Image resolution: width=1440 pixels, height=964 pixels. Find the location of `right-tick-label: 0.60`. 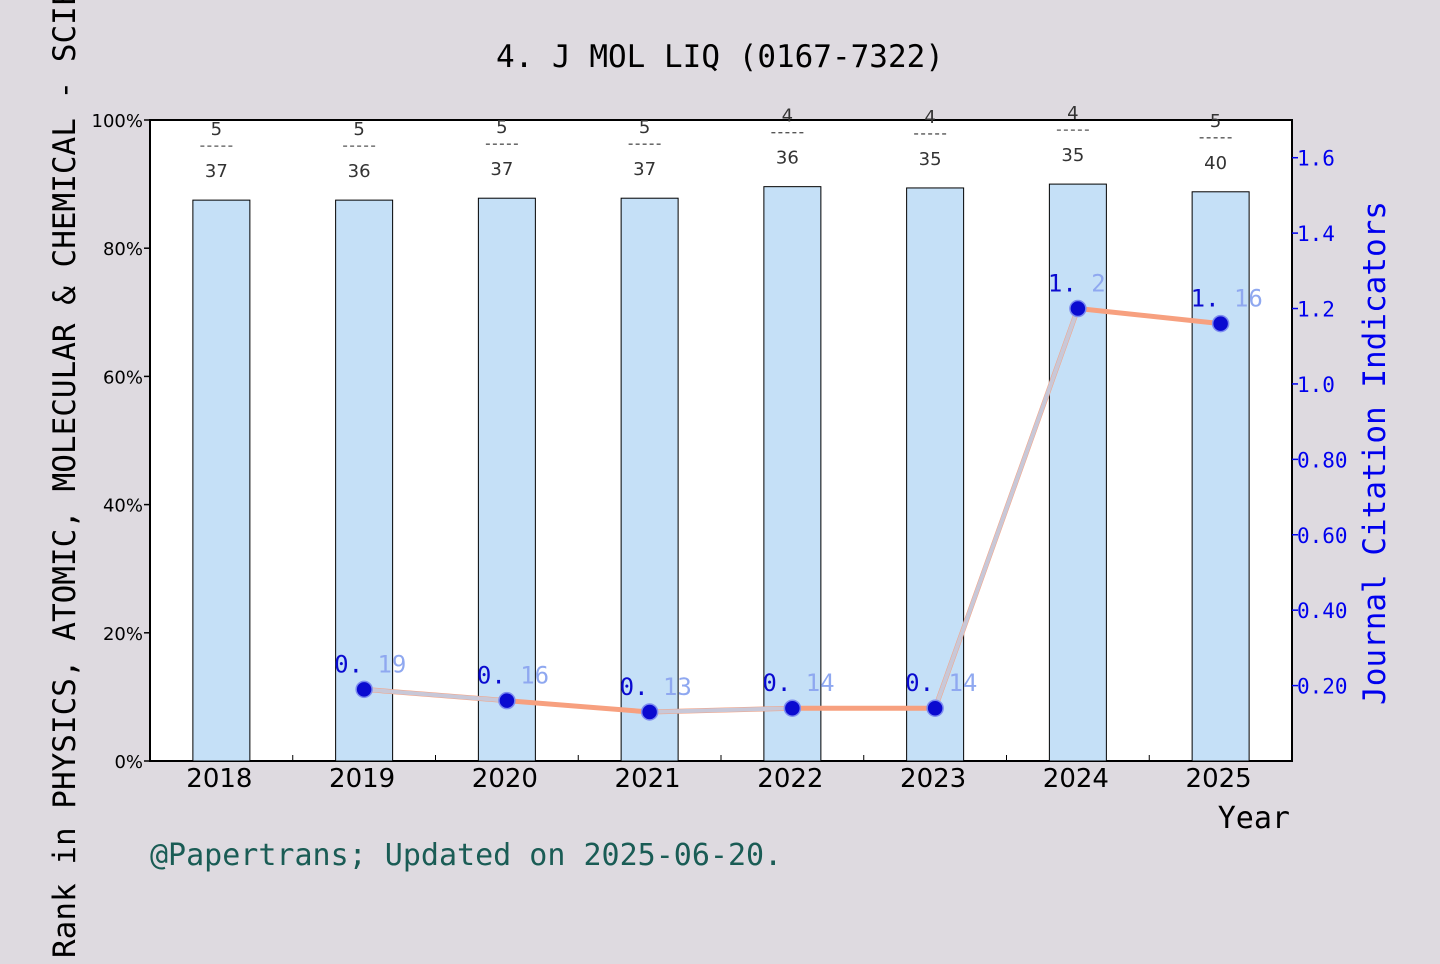

right-tick-label: 0.60 is located at coordinates (1322, 536).